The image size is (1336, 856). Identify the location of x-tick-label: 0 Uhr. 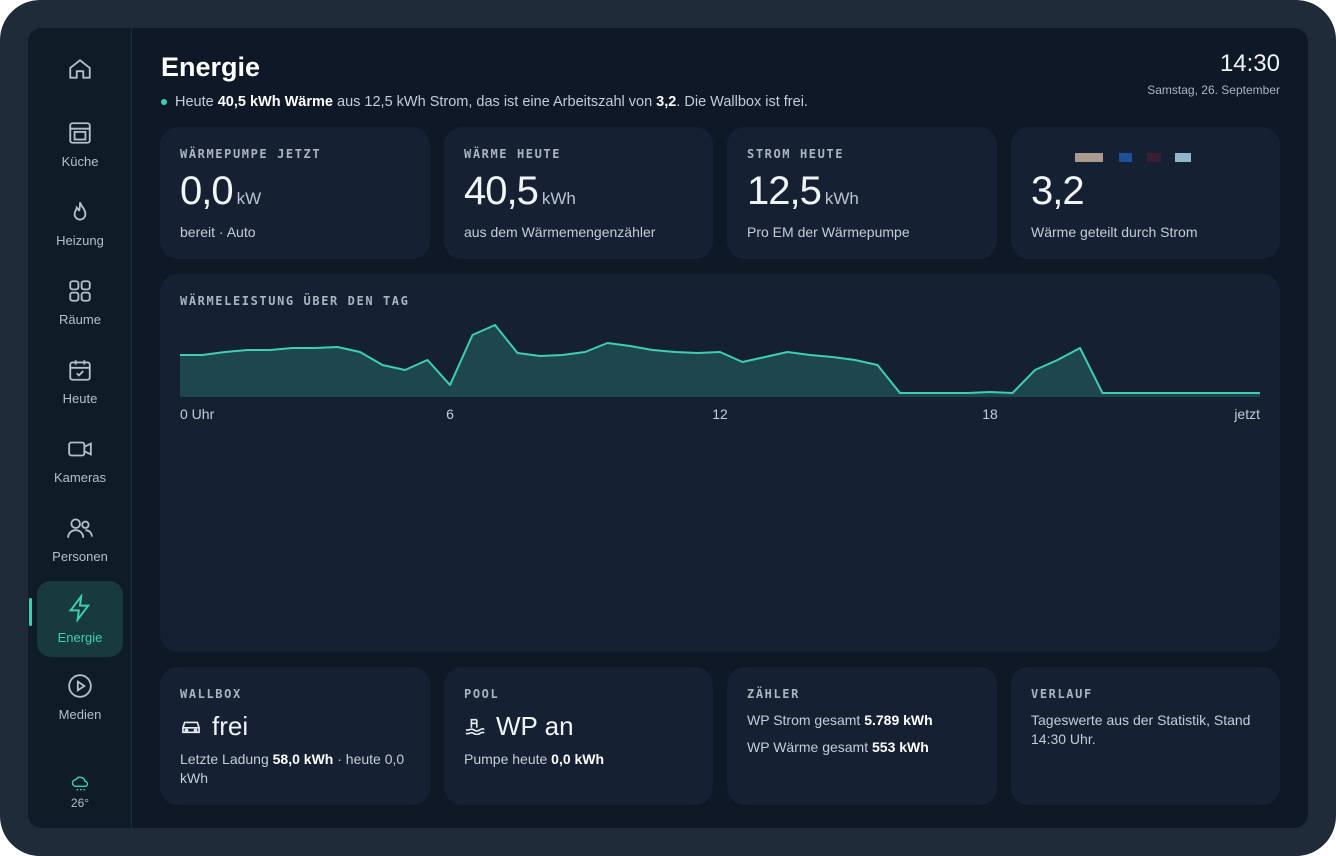
(197, 414).